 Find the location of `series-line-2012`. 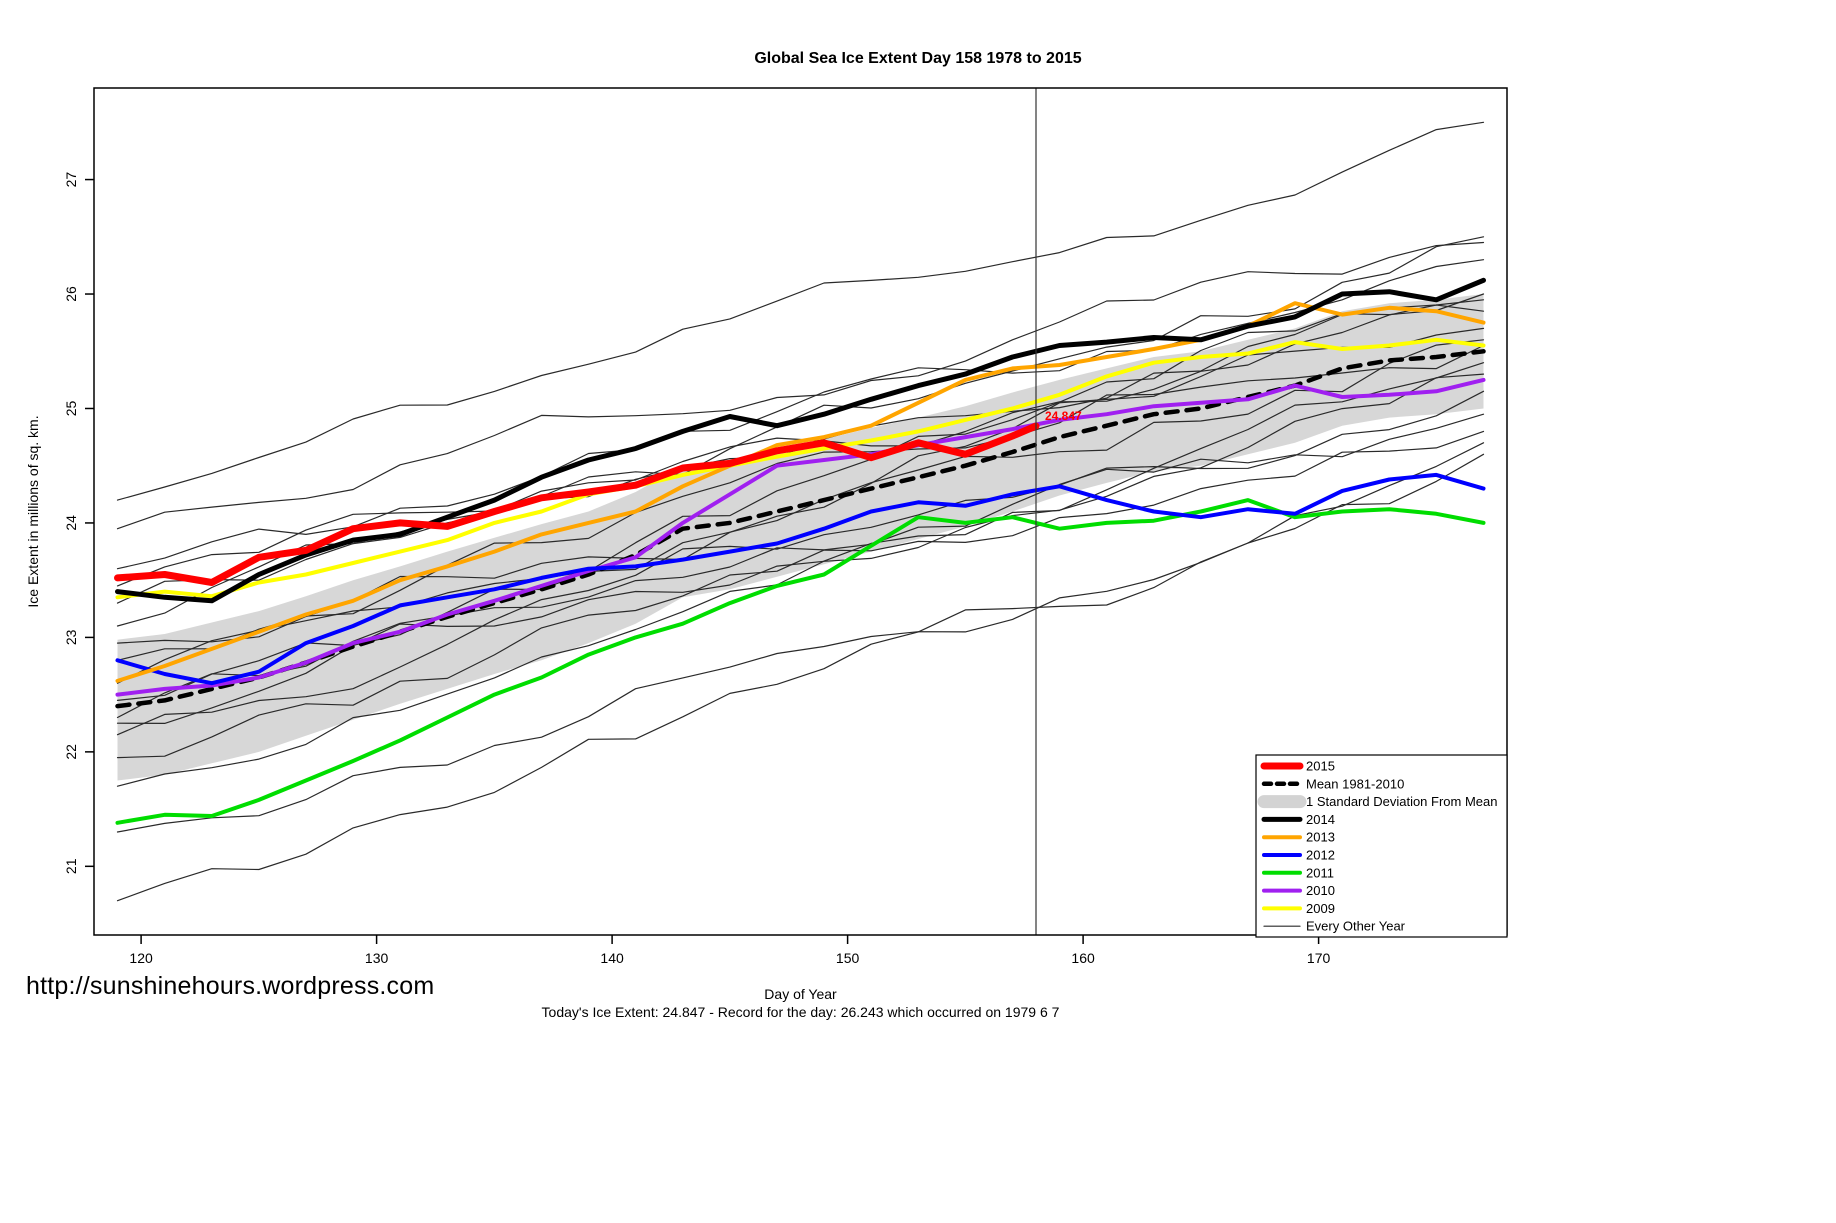

series-line-2012 is located at coordinates (800, 579).